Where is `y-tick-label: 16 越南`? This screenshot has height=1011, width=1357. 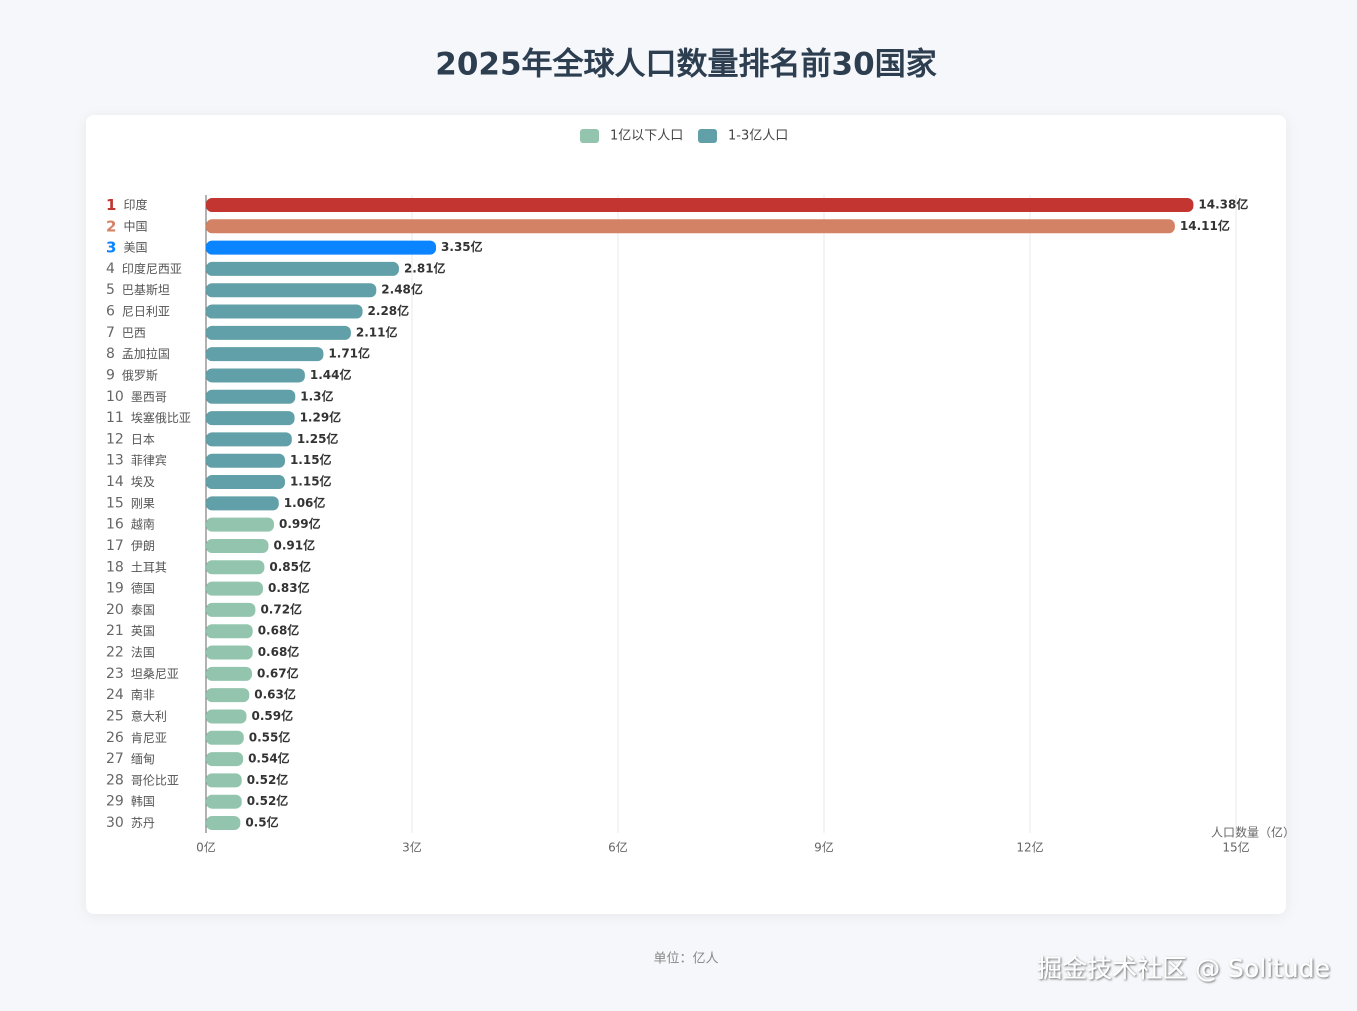
y-tick-label: 16 越南 is located at coordinates (130, 524).